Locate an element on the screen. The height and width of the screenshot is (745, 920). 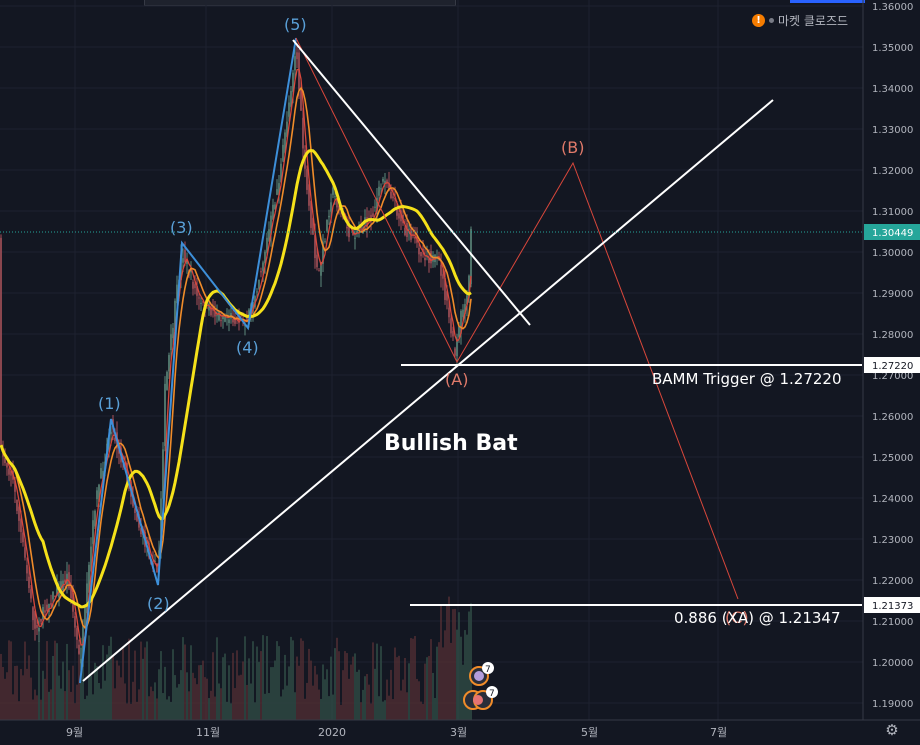
y-tick-label: 1.29000 is located at coordinates (892, 294).